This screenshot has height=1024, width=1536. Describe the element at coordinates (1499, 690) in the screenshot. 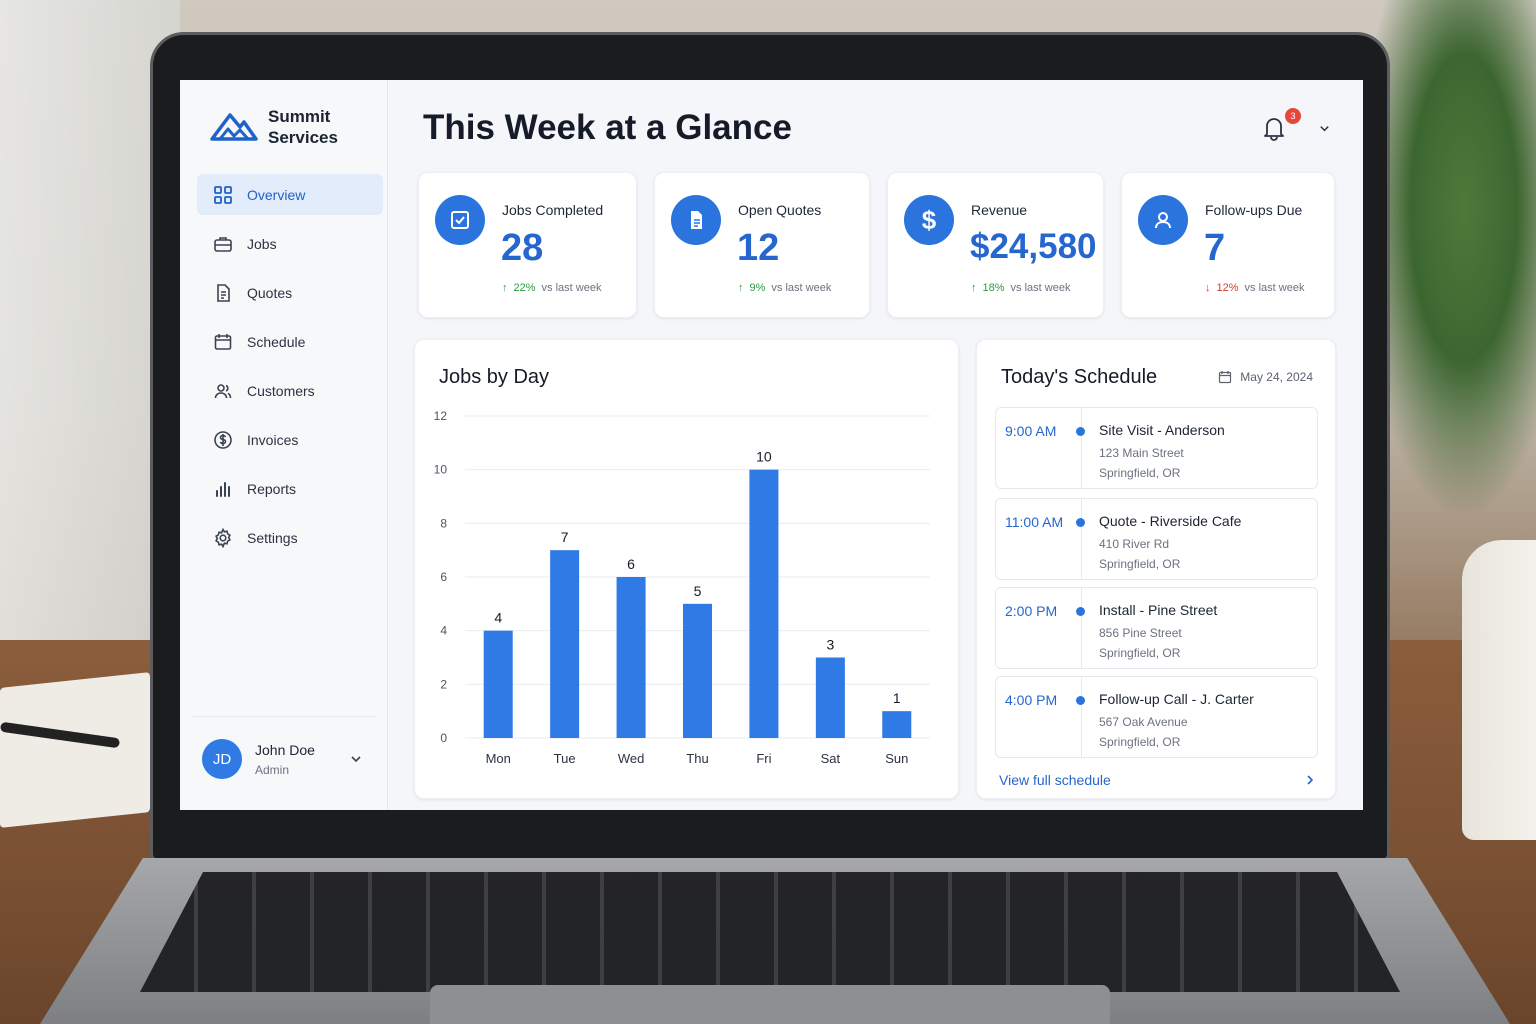

I see `coffee-mug` at that location.